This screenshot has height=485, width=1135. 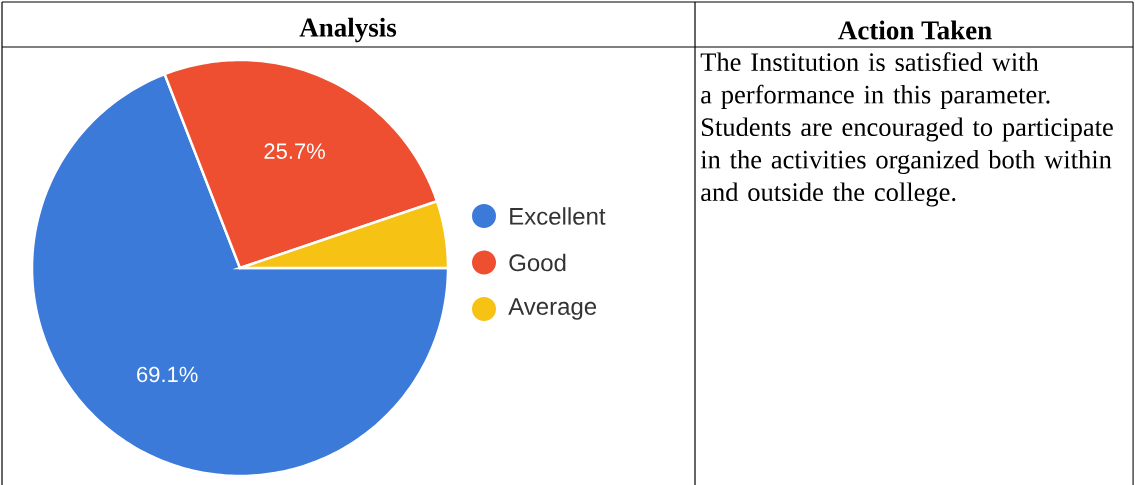 I want to click on text: Action Taken, so click(x=915, y=30).